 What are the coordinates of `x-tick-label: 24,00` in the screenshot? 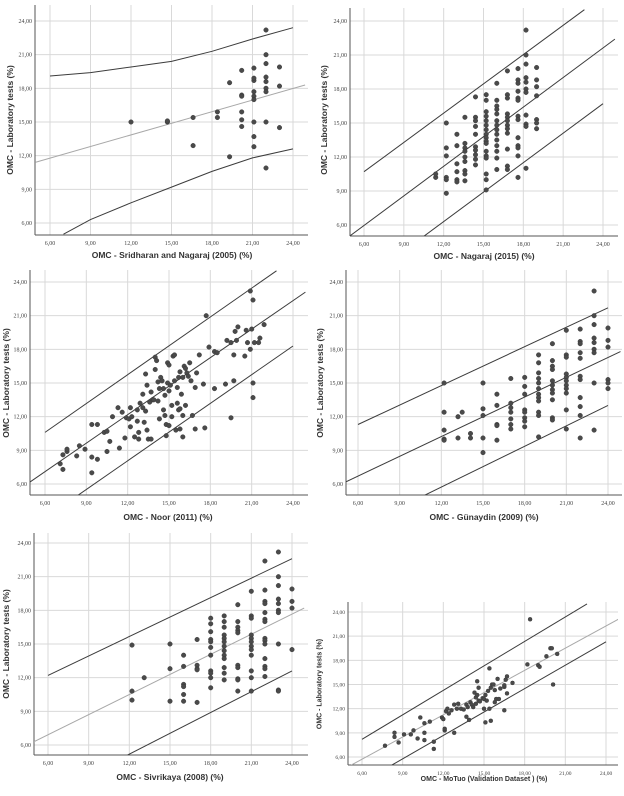 It's located at (293, 244).